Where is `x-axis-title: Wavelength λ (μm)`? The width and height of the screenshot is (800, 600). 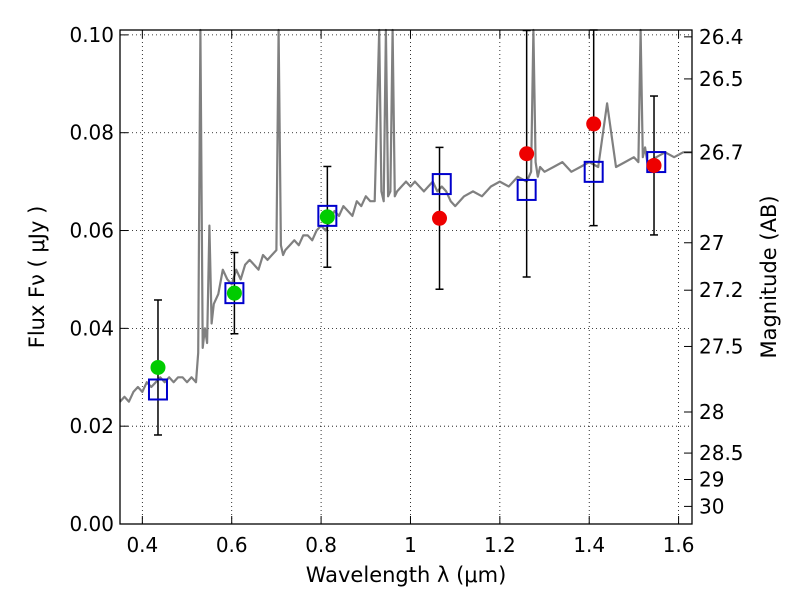 x-axis-title: Wavelength λ (μm) is located at coordinates (406, 575).